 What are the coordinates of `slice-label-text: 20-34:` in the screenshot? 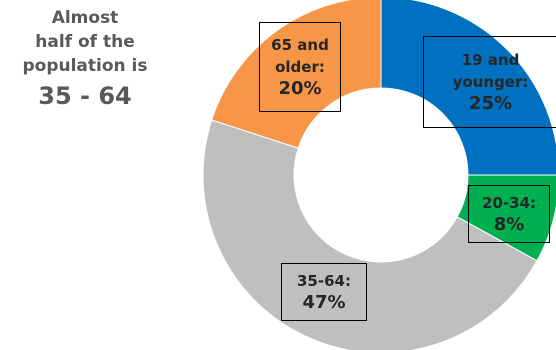 It's located at (509, 203).